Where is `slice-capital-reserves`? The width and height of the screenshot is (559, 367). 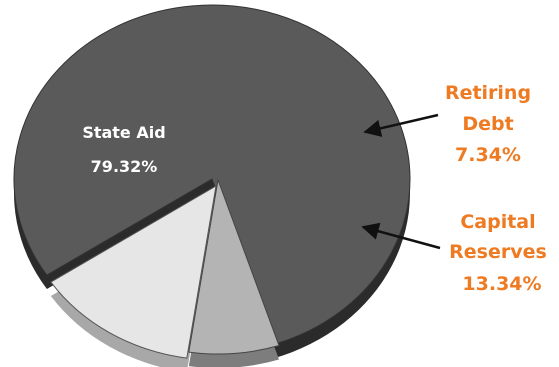 slice-capital-reserves is located at coordinates (133, 272).